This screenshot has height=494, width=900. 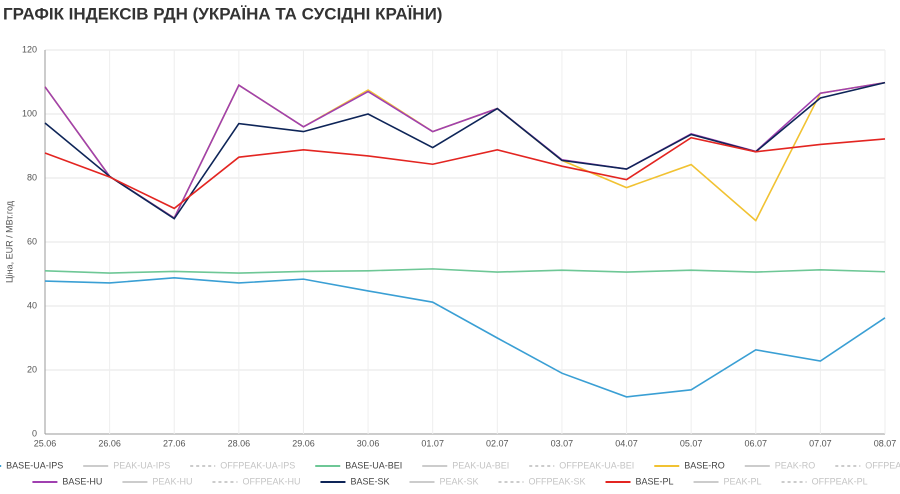 I want to click on legend-label: BASE-SK, so click(x=369, y=481).